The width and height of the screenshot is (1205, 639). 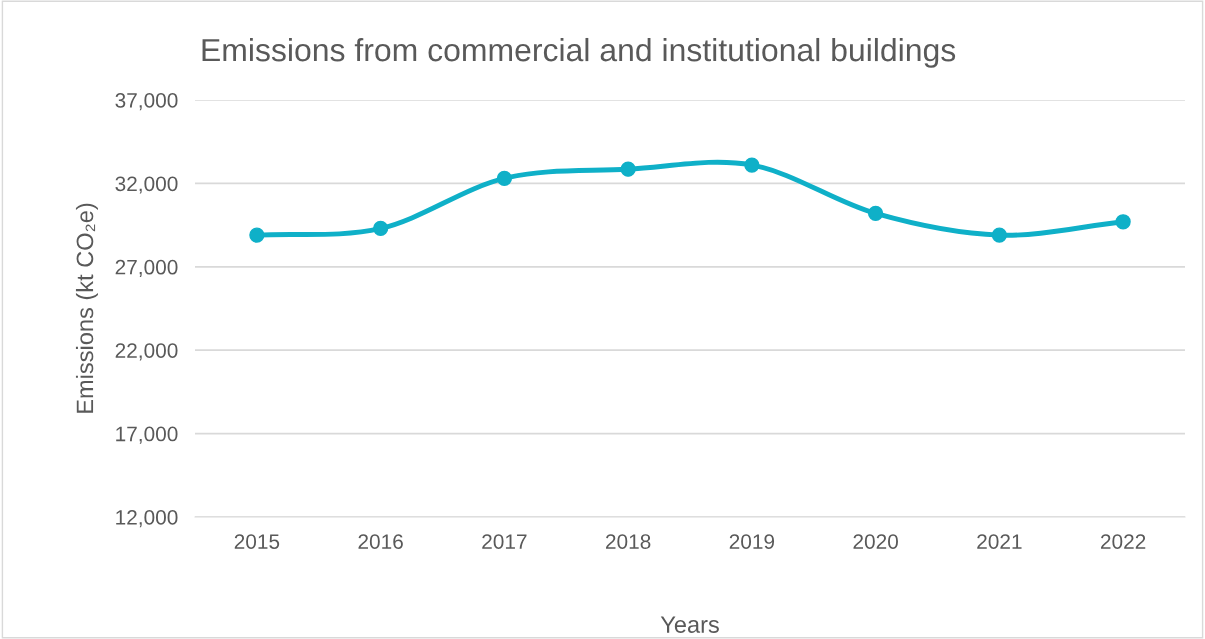 What do you see at coordinates (875, 541) in the screenshot?
I see `x-tick-label: 2020` at bounding box center [875, 541].